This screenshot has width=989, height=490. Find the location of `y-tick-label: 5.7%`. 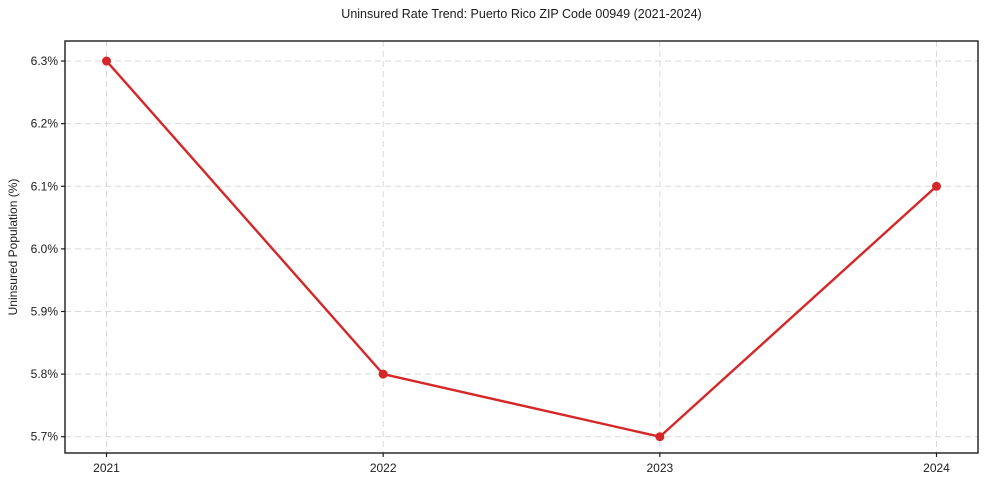

y-tick-label: 5.7% is located at coordinates (45, 437).